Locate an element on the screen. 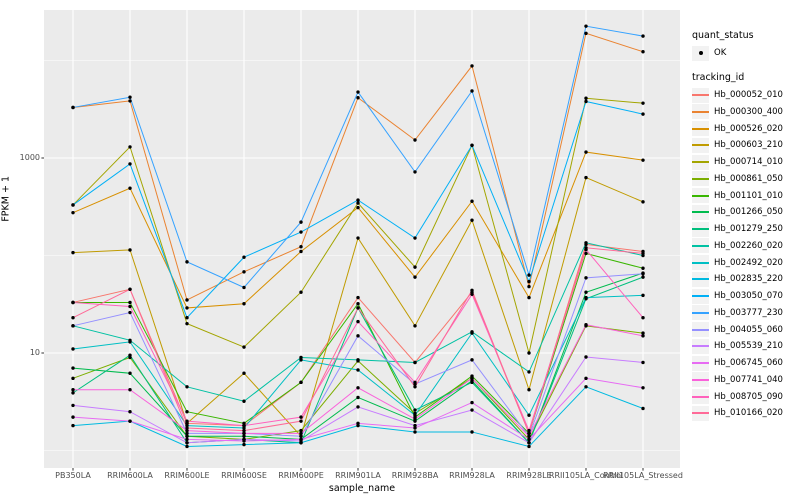 This screenshot has height=500, width=800. x-axis-title: sample_name is located at coordinates (362, 488).